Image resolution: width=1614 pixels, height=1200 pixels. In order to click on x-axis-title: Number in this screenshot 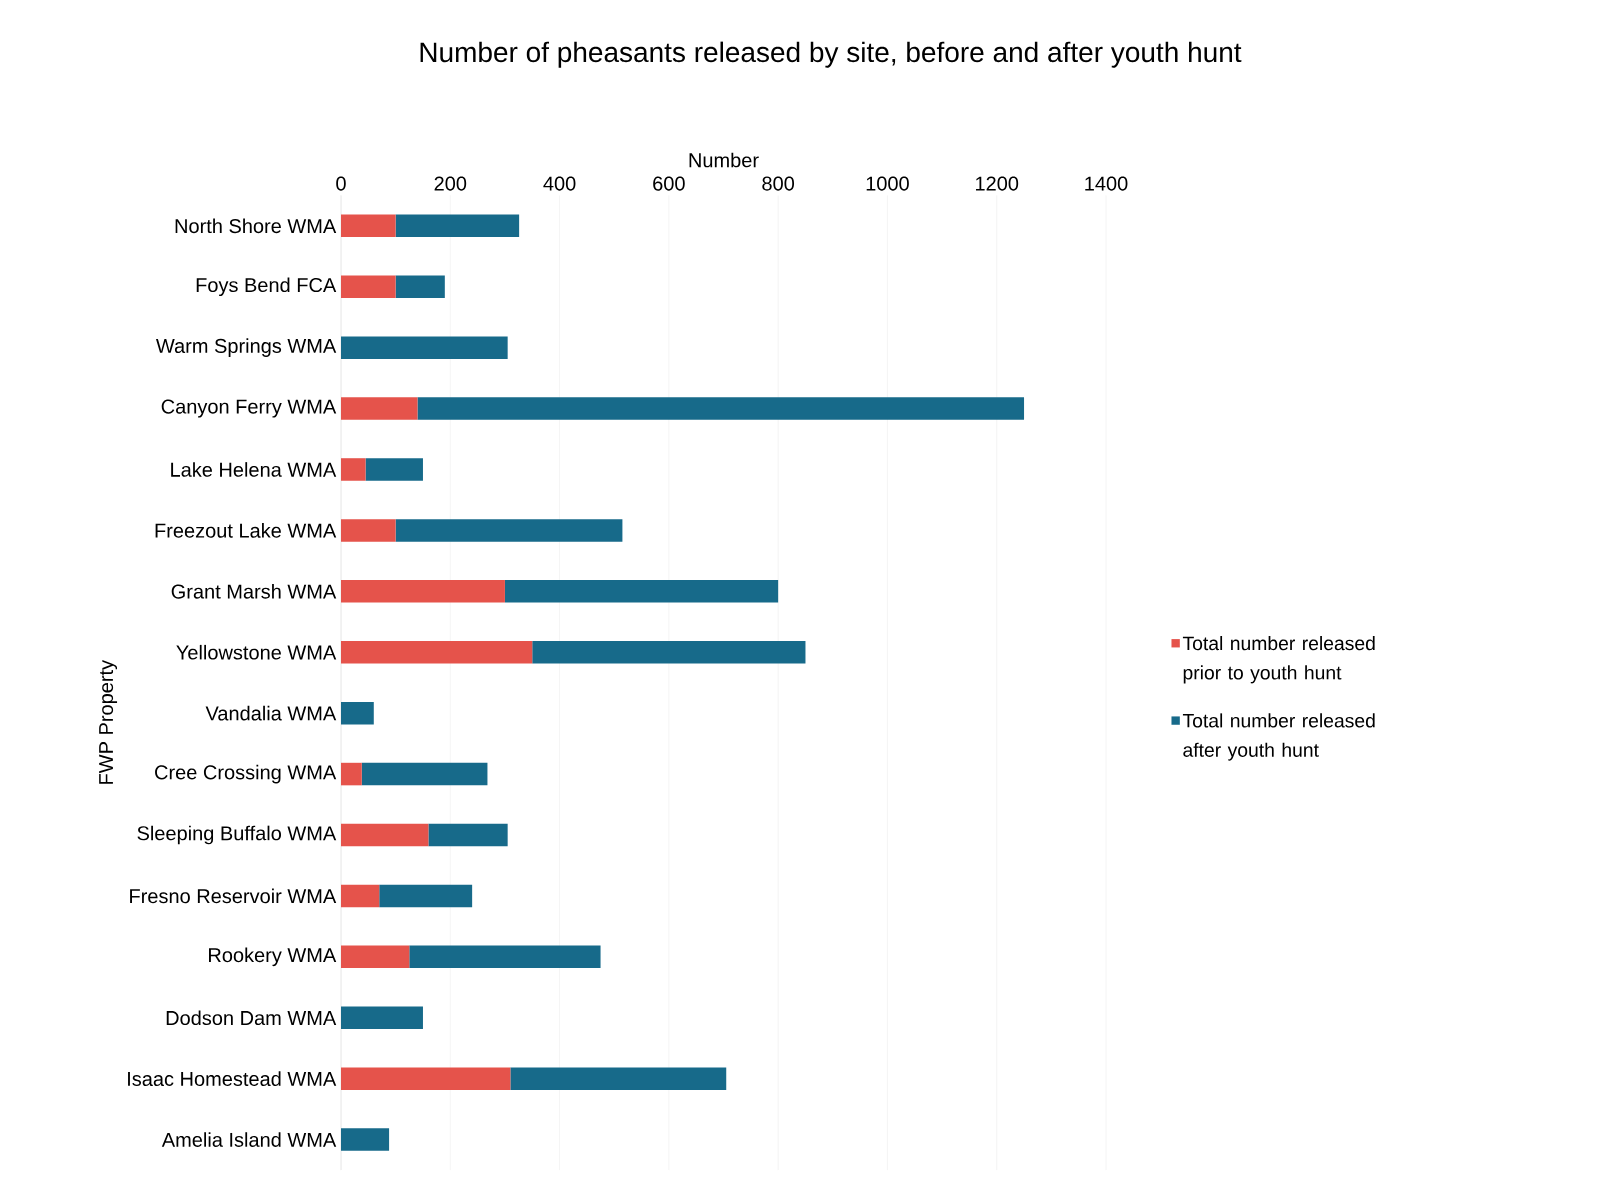, I will do `click(724, 160)`.